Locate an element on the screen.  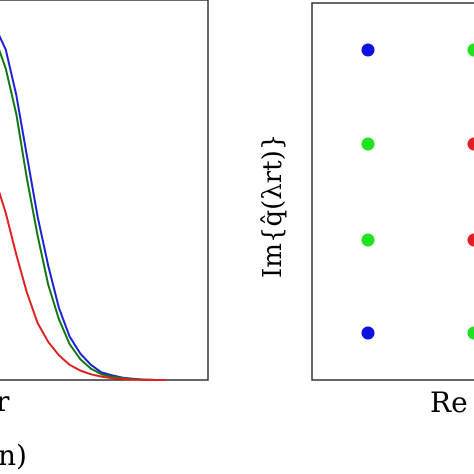
left-caption-fragment: n) is located at coordinates (13, 455).